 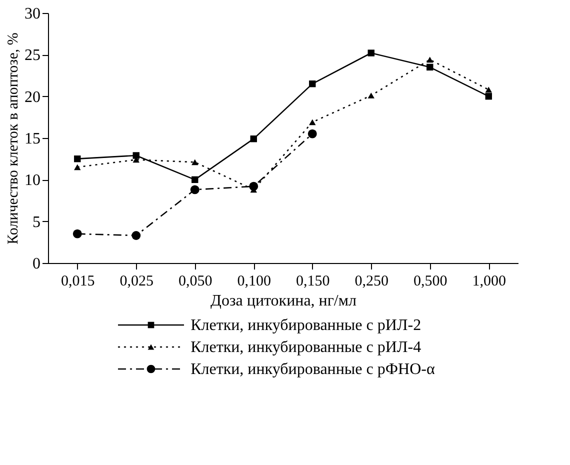 What do you see at coordinates (489, 282) in the screenshot?
I see `x-tick-label: 1,000` at bounding box center [489, 282].